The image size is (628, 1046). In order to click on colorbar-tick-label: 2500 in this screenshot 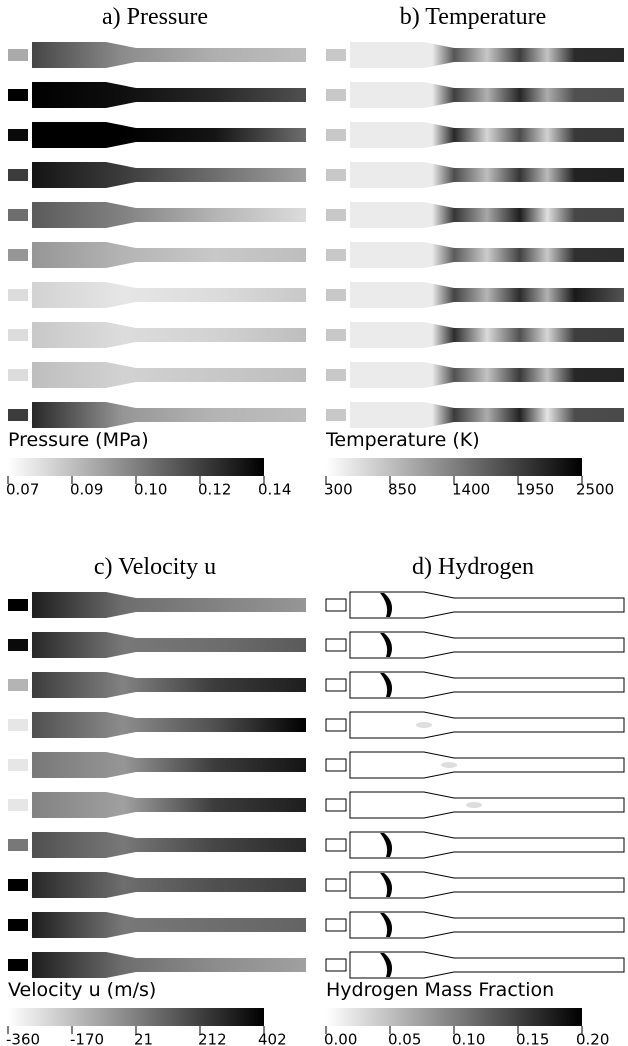, I will do `click(595, 490)`.